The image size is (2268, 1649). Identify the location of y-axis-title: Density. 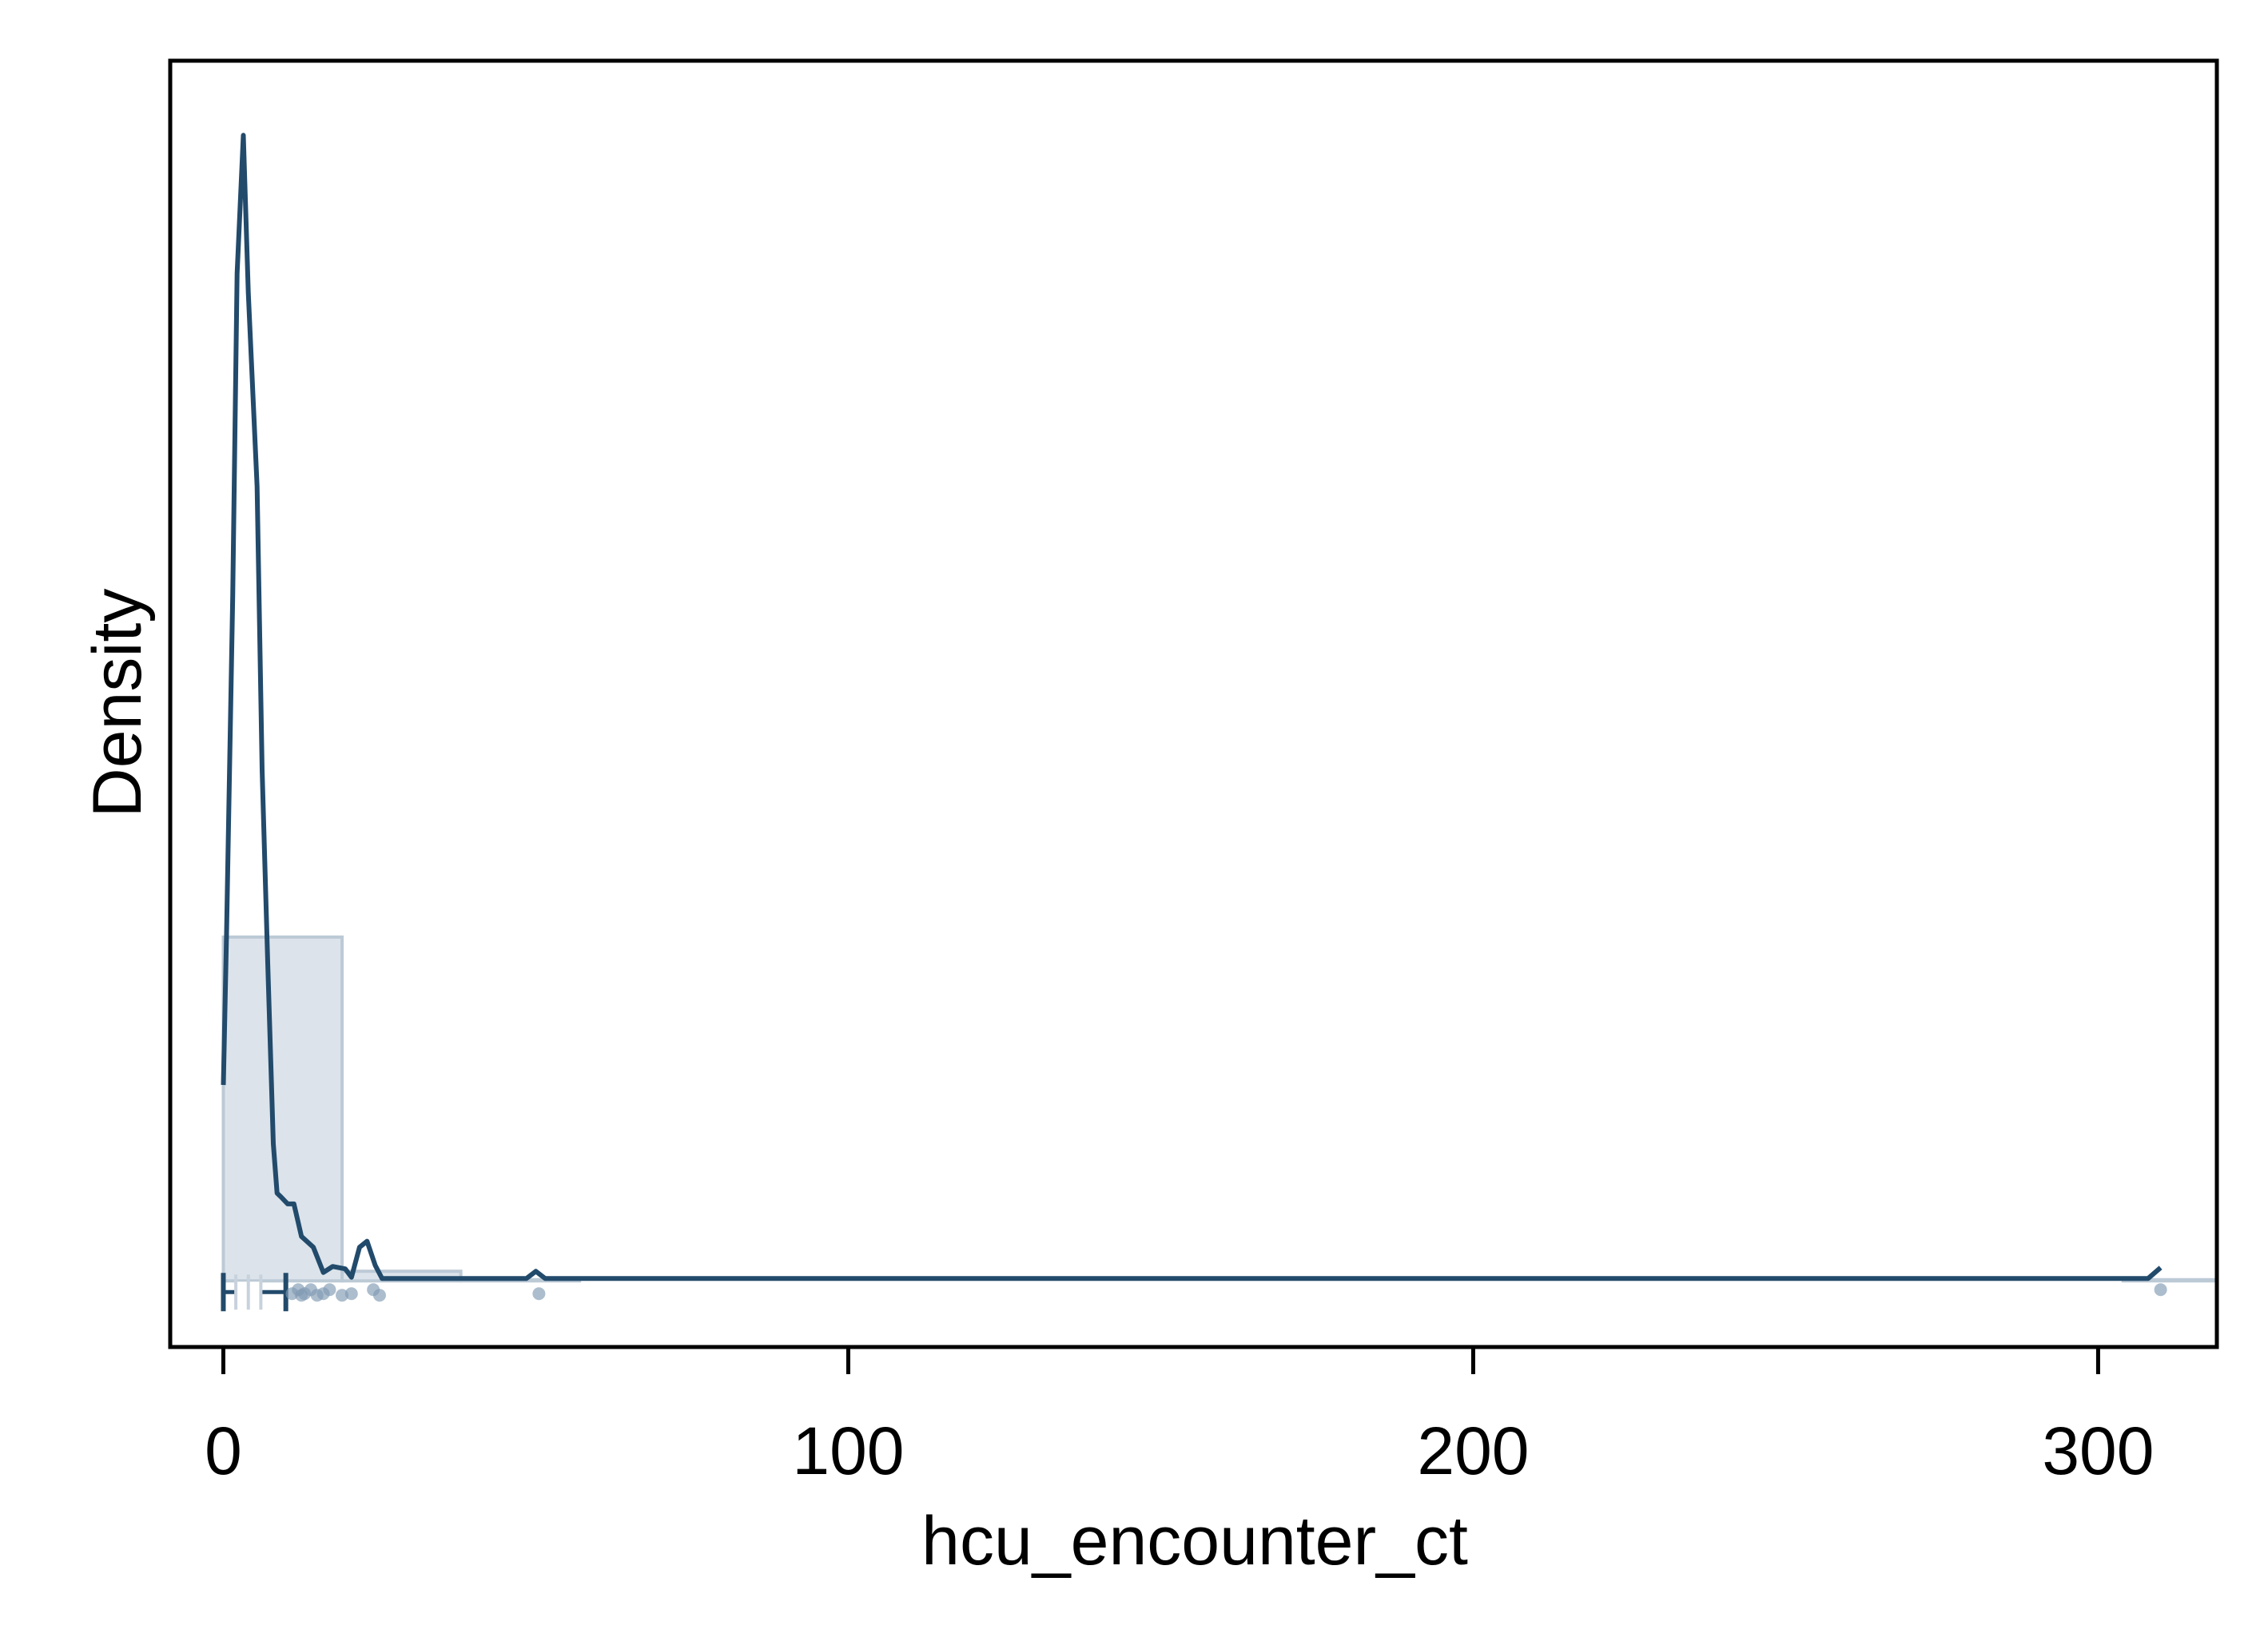
(117, 703).